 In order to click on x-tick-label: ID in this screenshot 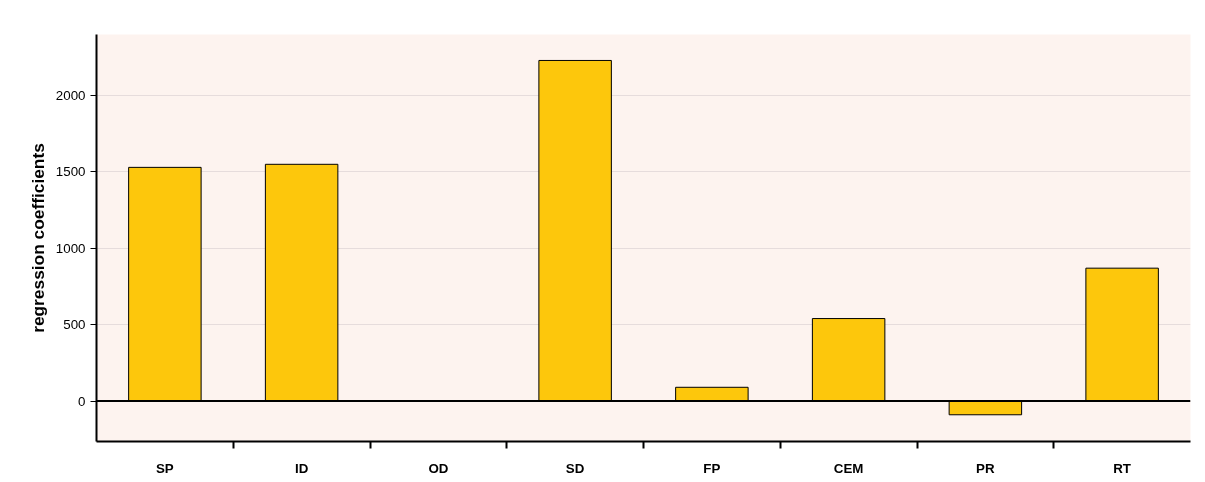, I will do `click(301, 468)`.